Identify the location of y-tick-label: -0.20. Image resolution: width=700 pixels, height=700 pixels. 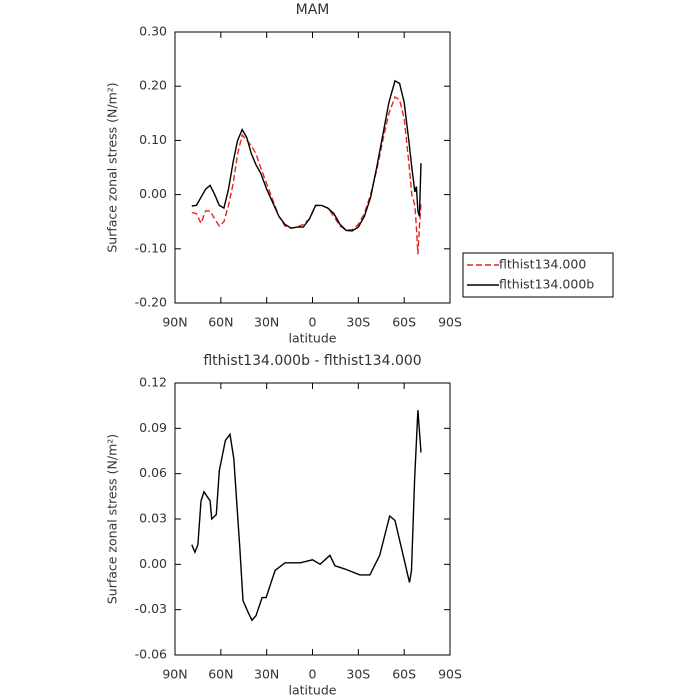
(151, 302).